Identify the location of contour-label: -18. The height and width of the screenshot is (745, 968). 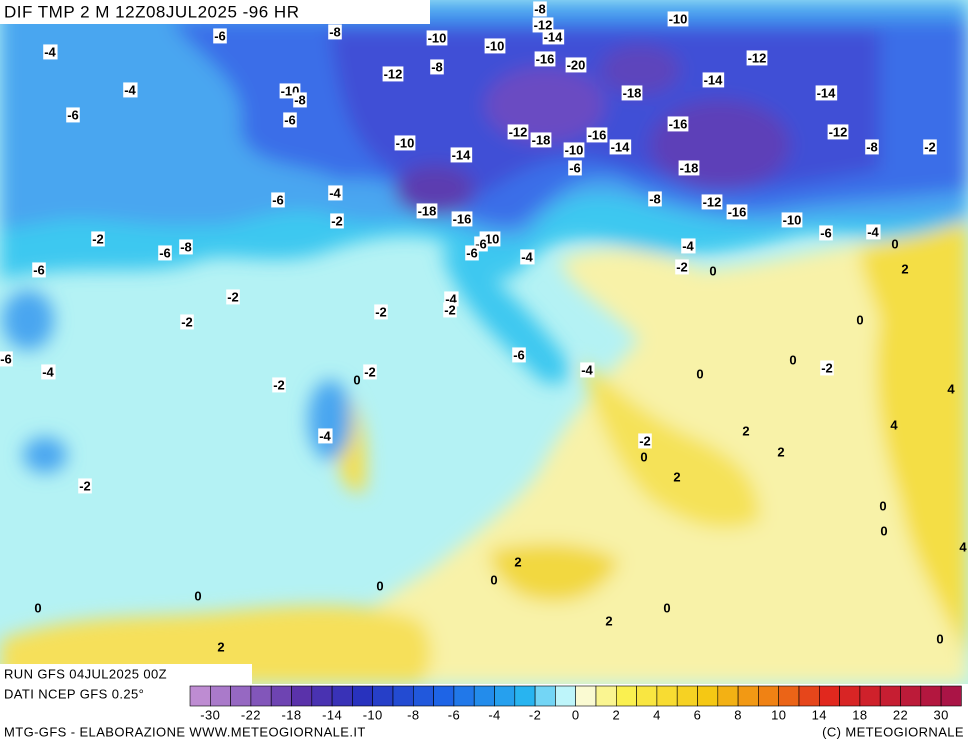
(689, 168).